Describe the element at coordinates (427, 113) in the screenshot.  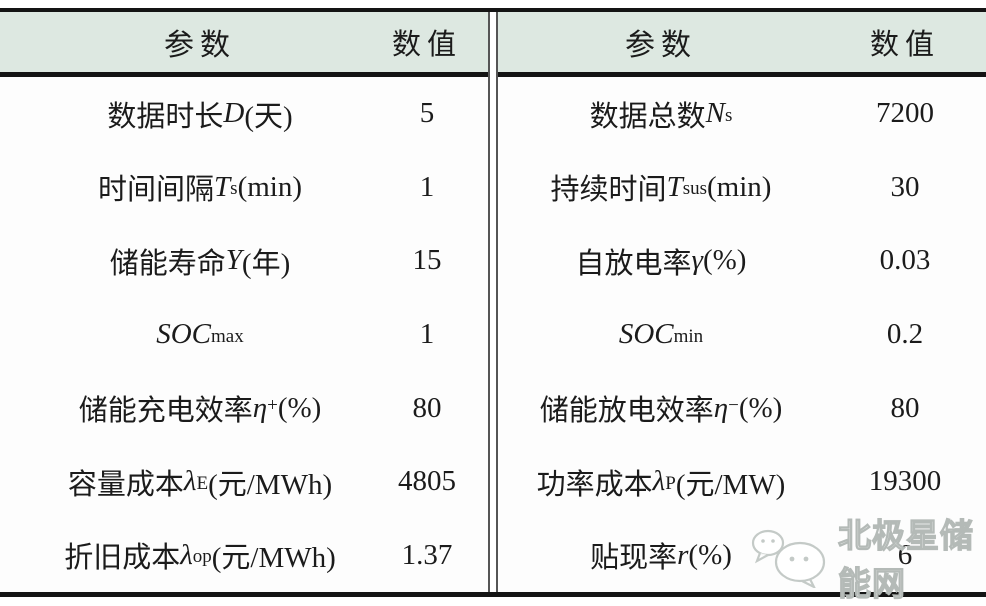
I see `value-cell: 5` at that location.